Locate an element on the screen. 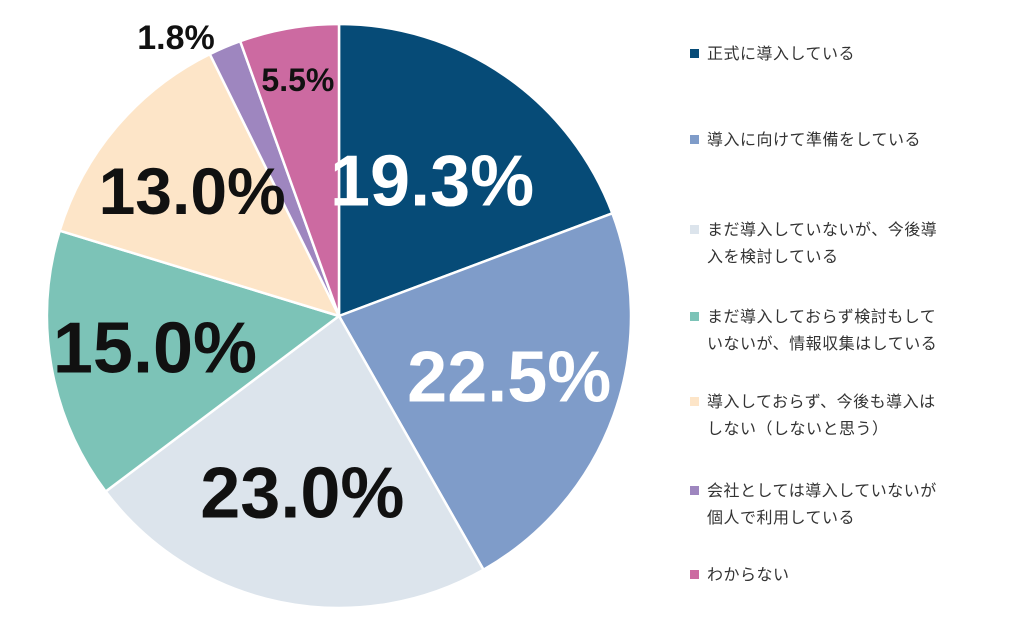 The image size is (1024, 633). legend-item-preparing: 導入に向けて準備をしている is located at coordinates (850, 139).